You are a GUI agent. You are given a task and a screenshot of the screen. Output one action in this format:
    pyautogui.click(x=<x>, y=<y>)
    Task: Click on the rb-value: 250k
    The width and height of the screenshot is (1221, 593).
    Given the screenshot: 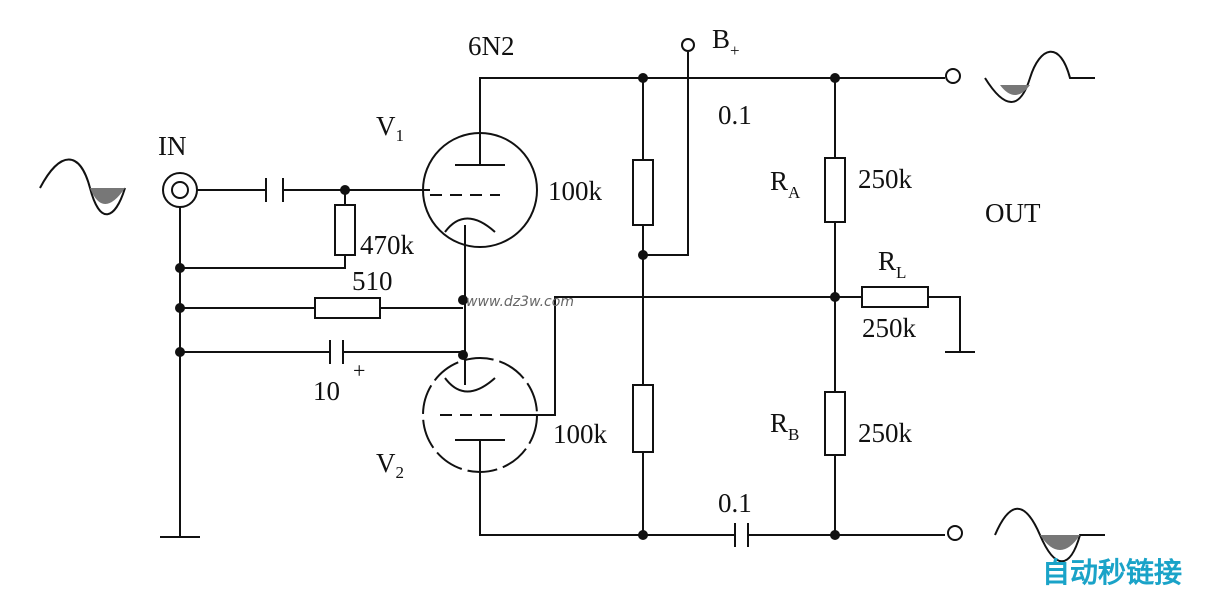 What is the action you would take?
    pyautogui.click(x=885, y=433)
    